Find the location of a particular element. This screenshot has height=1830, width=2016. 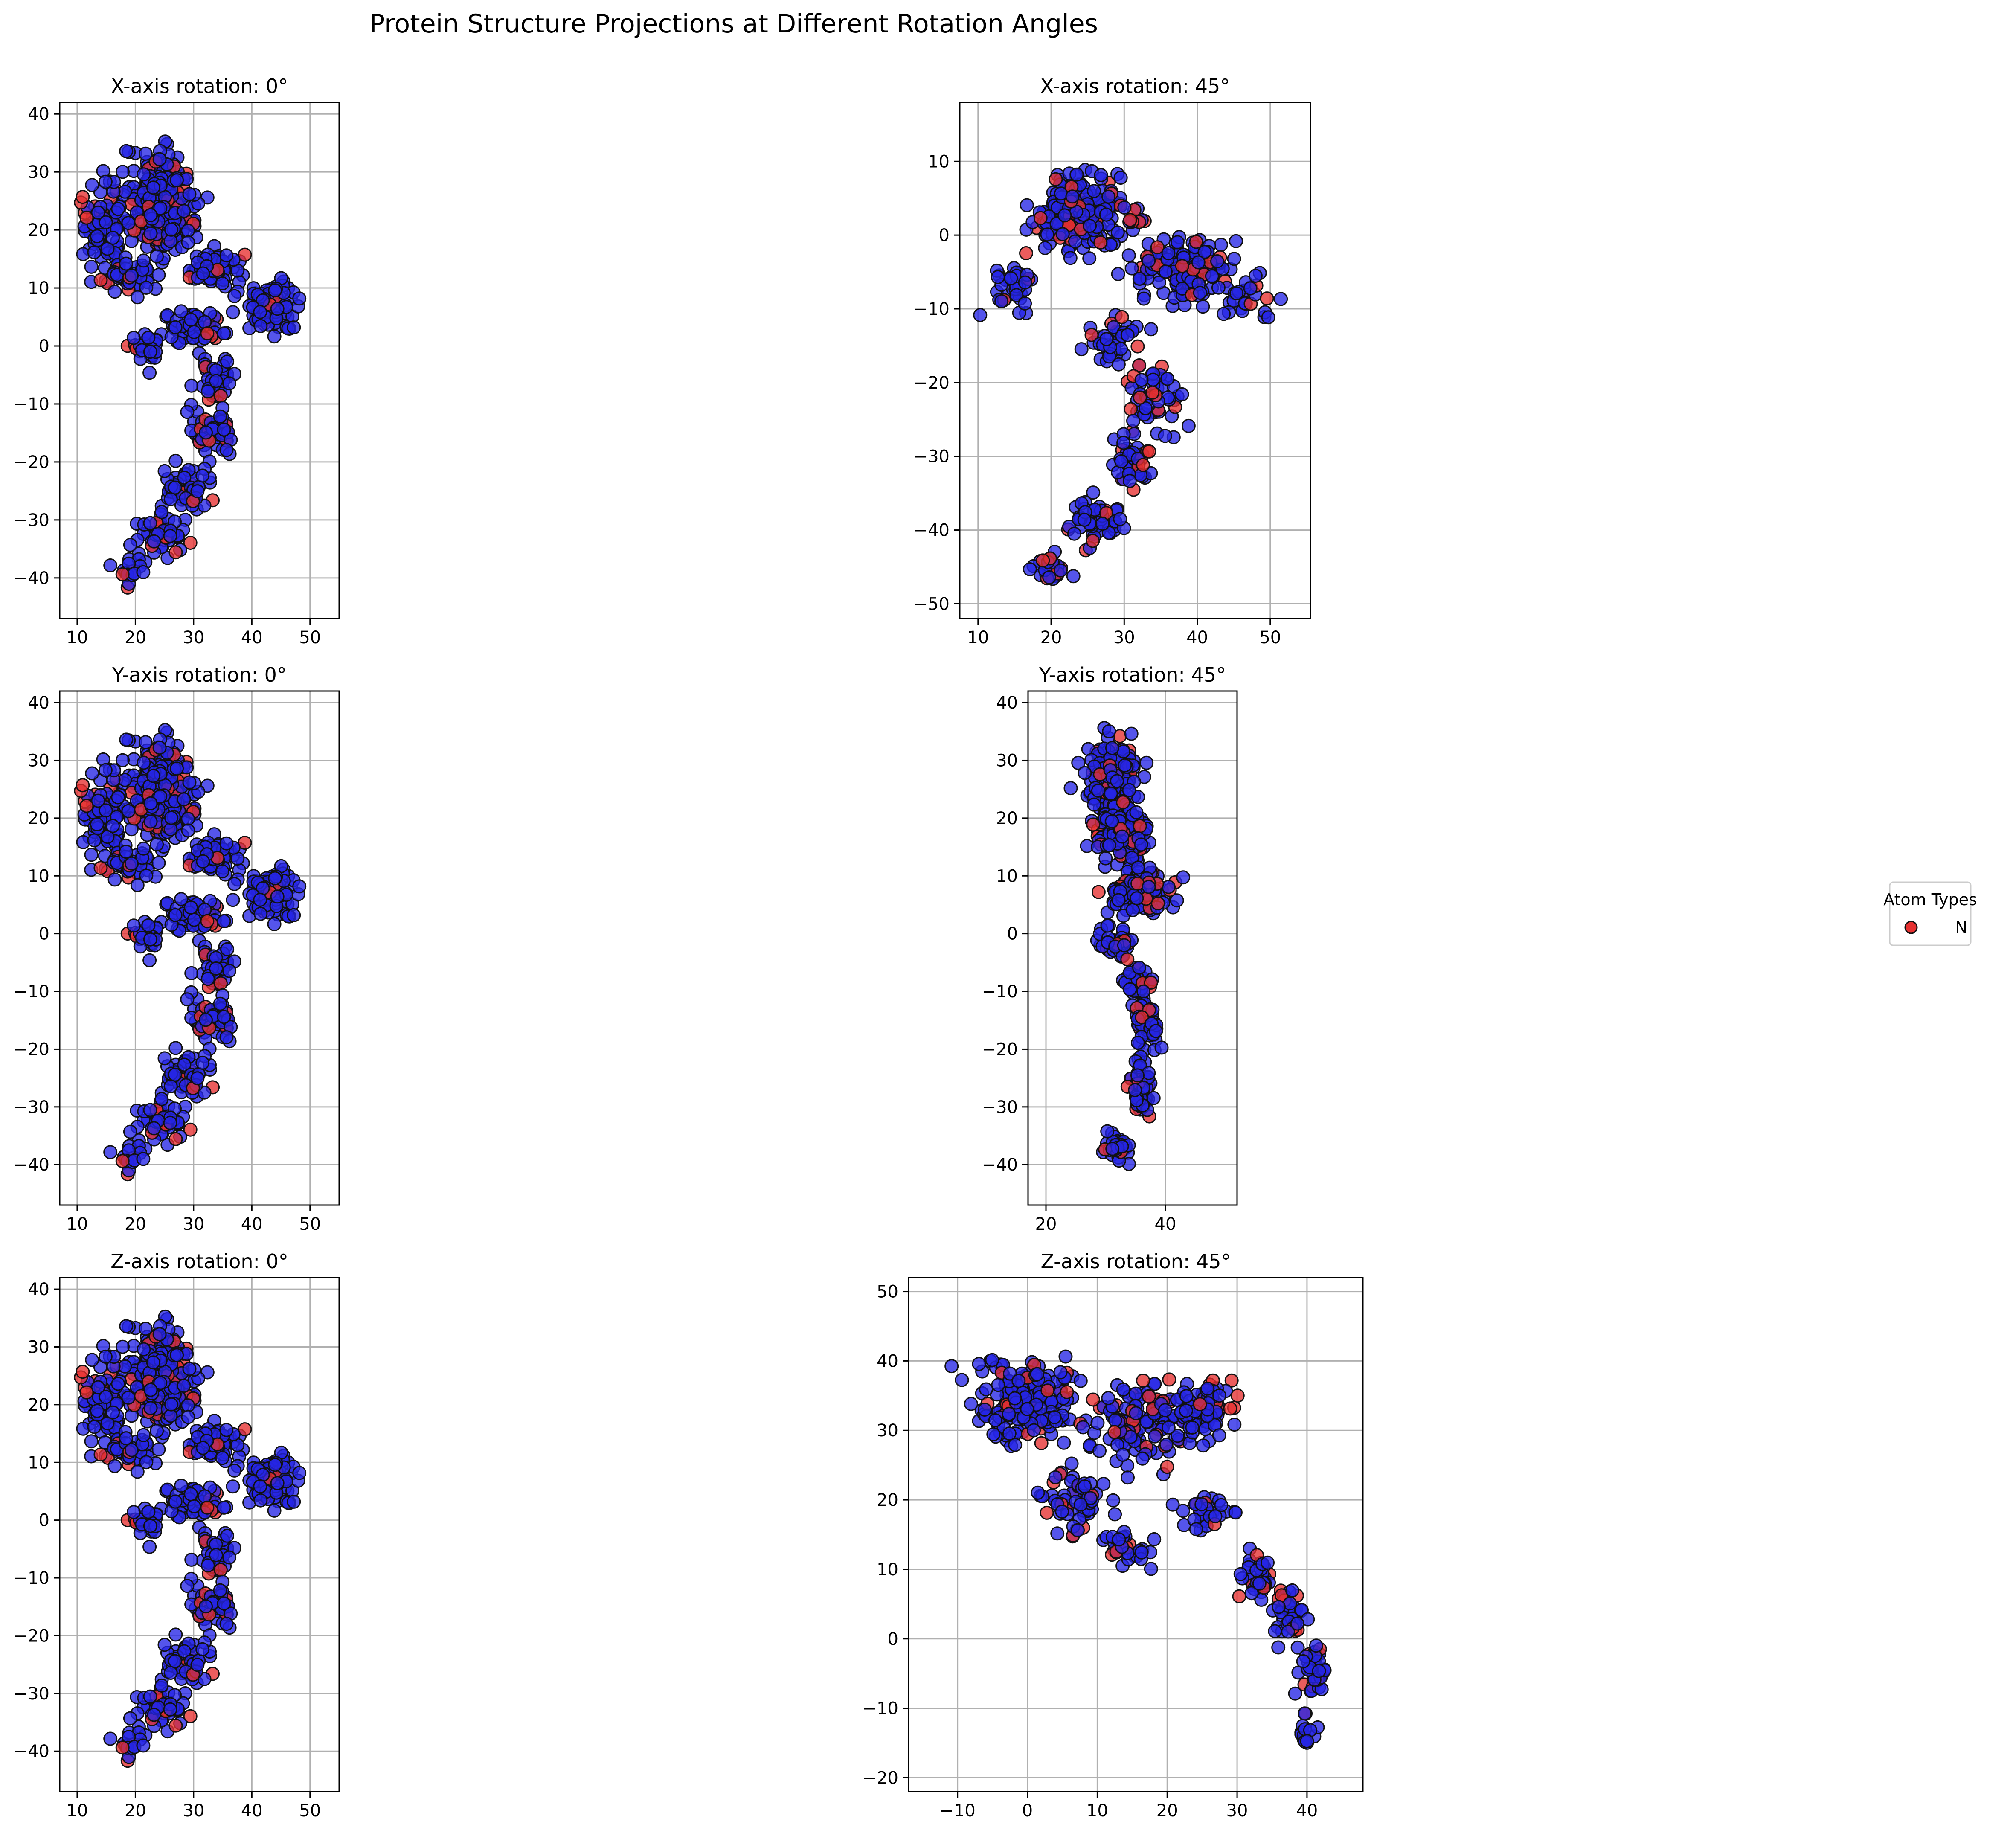

x-tick-label: 10 is located at coordinates (1097, 1811).